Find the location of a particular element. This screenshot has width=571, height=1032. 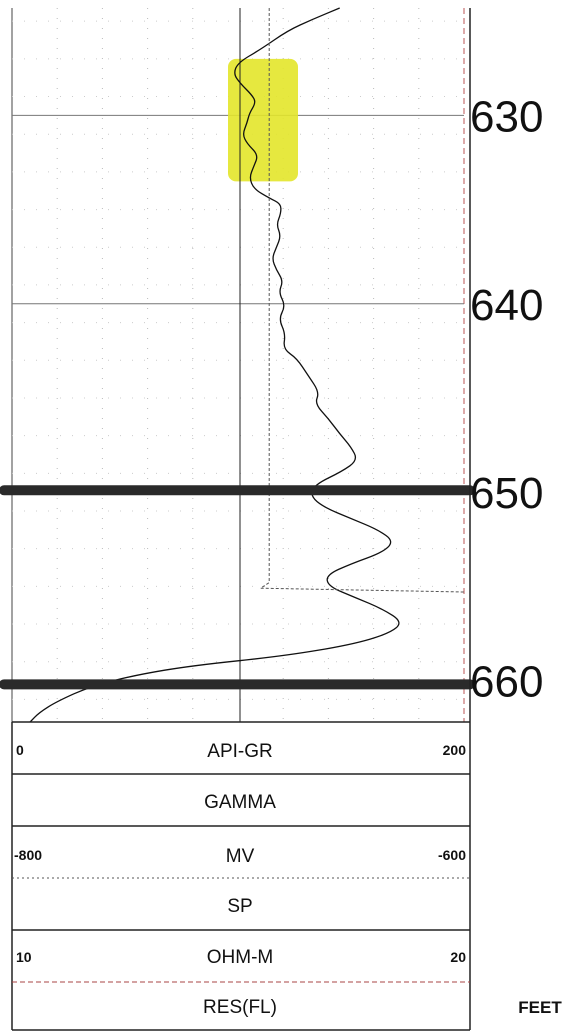

depth-tick-label: 650 is located at coordinates (506, 493).